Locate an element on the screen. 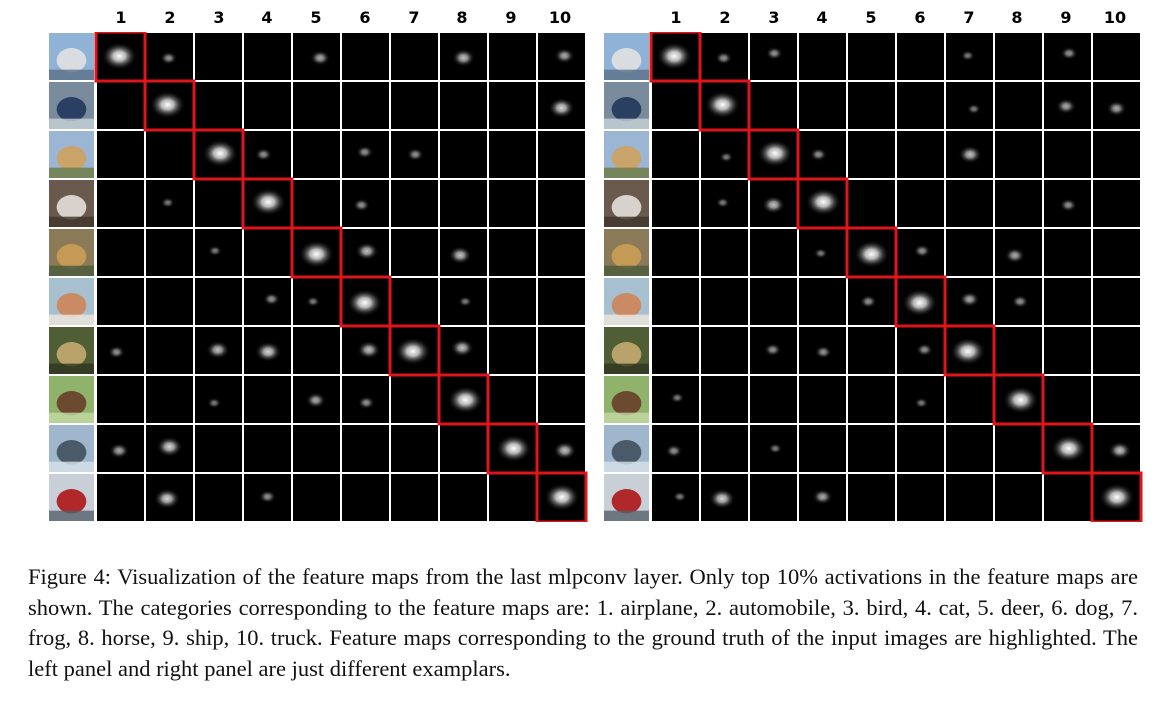 Image resolution: width=1163 pixels, height=721 pixels. column-numbers-left: 1 2 3 4 5 6 7 8 9 10 is located at coordinates (343, 17).